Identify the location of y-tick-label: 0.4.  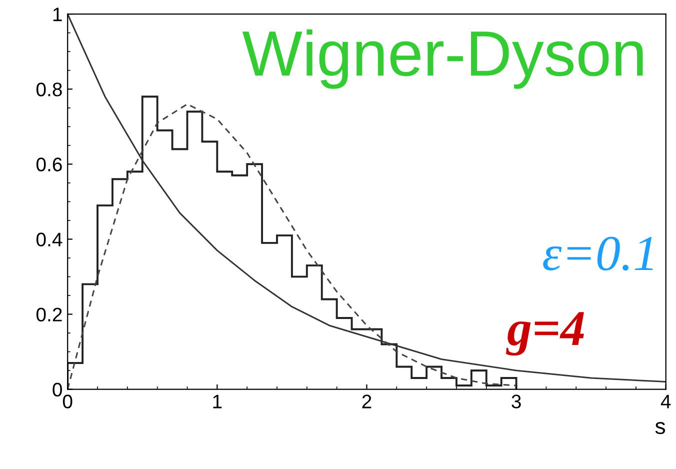
(49, 239).